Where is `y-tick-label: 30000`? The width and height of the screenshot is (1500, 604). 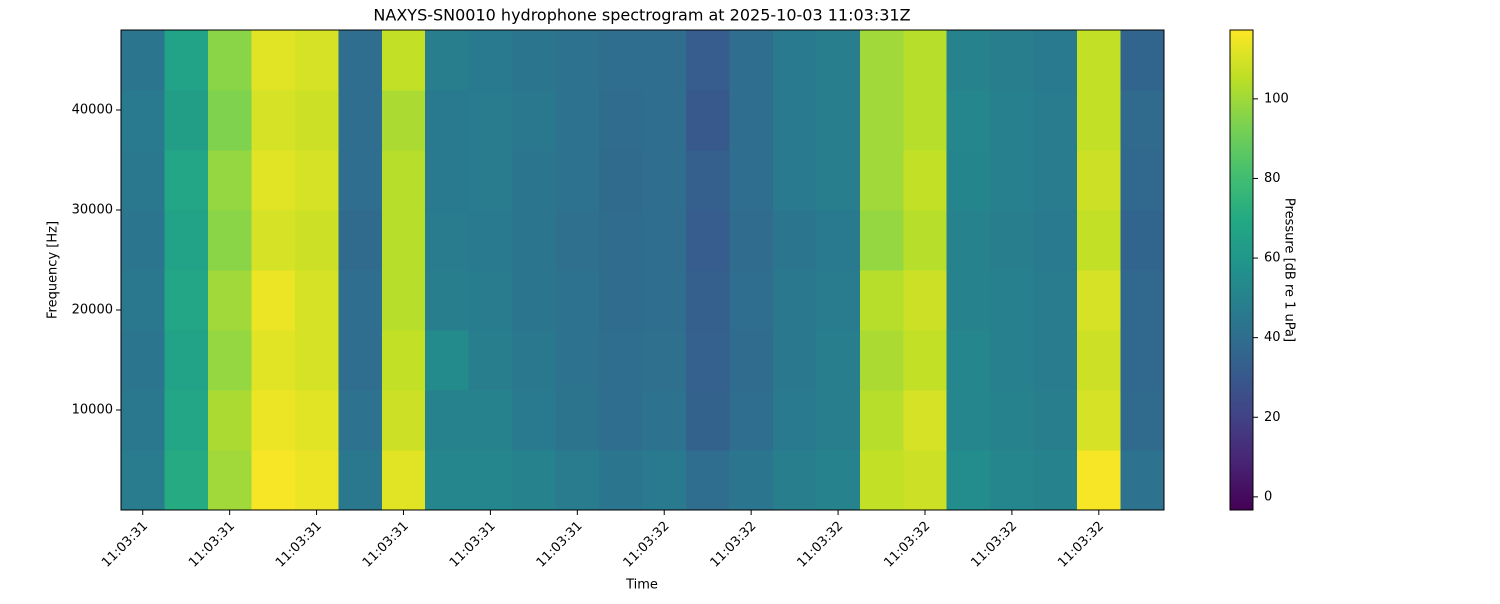
y-tick-label: 30000 is located at coordinates (92, 210).